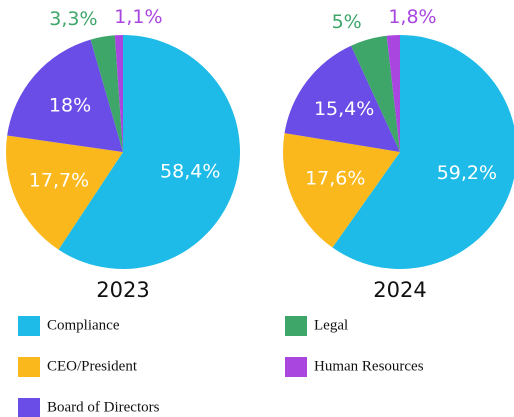  What do you see at coordinates (369, 366) in the screenshot?
I see `legend-label: Human Resources` at bounding box center [369, 366].